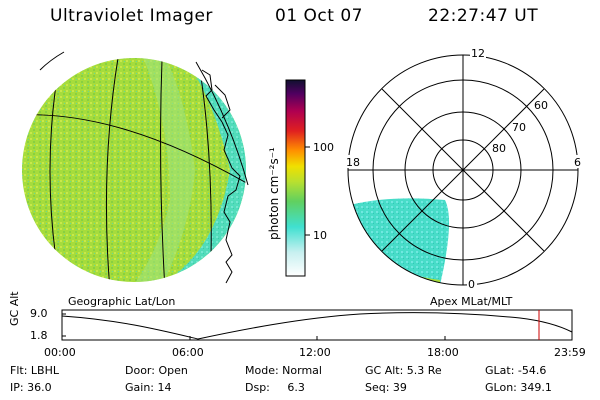 This screenshot has width=600, height=400. Describe the element at coordinates (386, 387) in the screenshot. I see `seq-info: Seq: 39` at that location.